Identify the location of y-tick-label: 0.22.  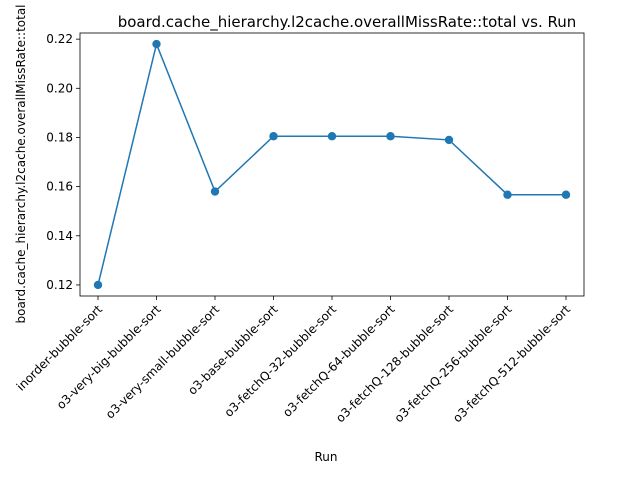
(59, 39).